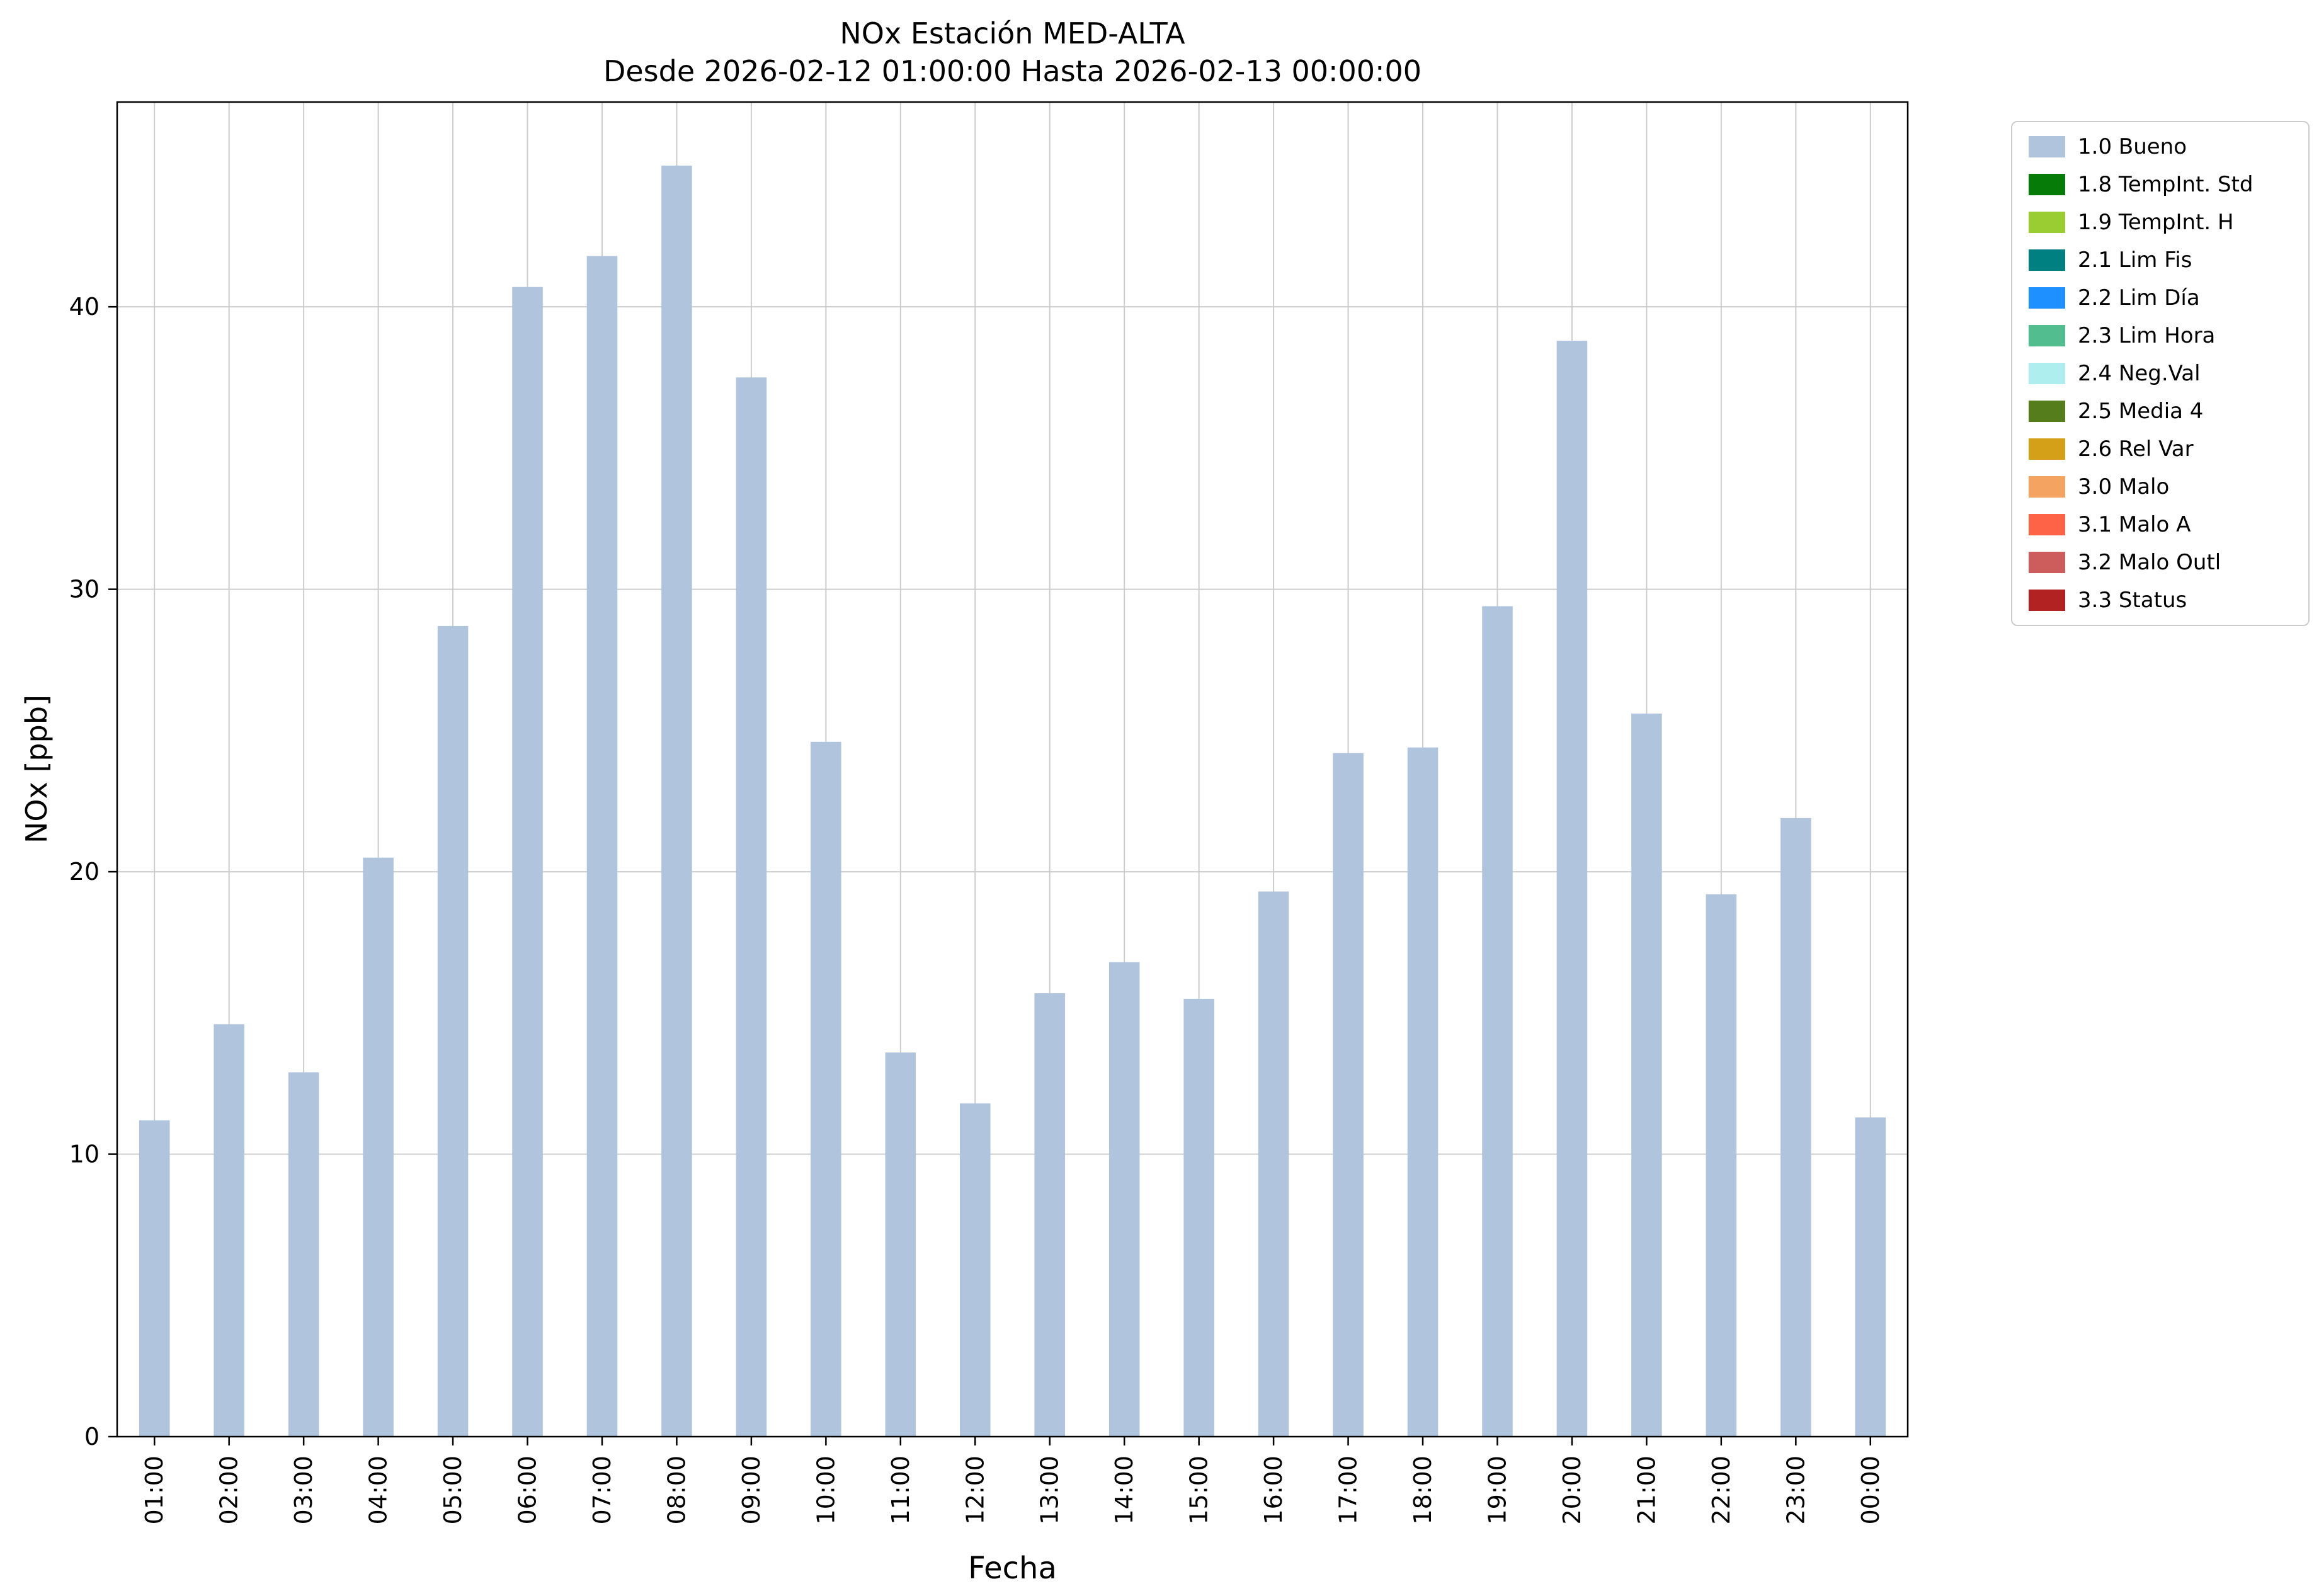 The width and height of the screenshot is (2319, 1596). What do you see at coordinates (1497, 1490) in the screenshot?
I see `x-tick-label: 19:00` at bounding box center [1497, 1490].